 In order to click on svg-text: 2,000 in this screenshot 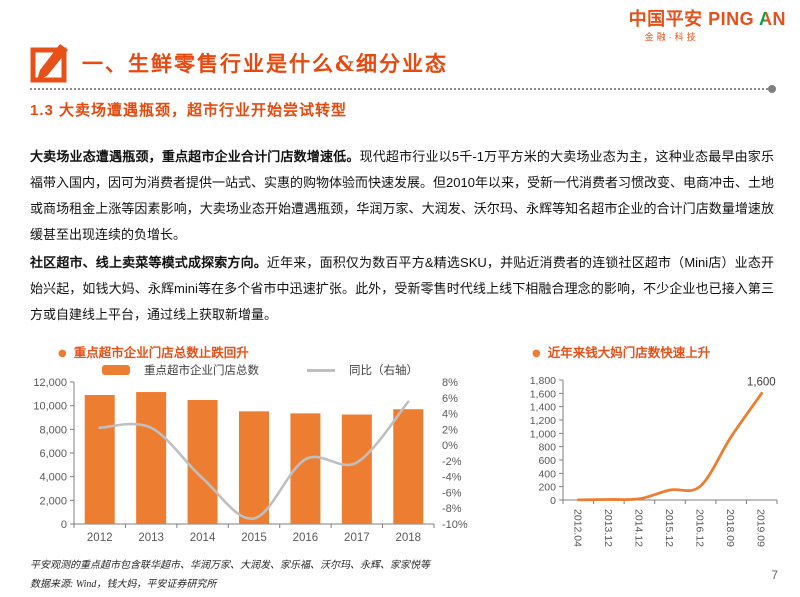, I will do `click(53, 501)`.